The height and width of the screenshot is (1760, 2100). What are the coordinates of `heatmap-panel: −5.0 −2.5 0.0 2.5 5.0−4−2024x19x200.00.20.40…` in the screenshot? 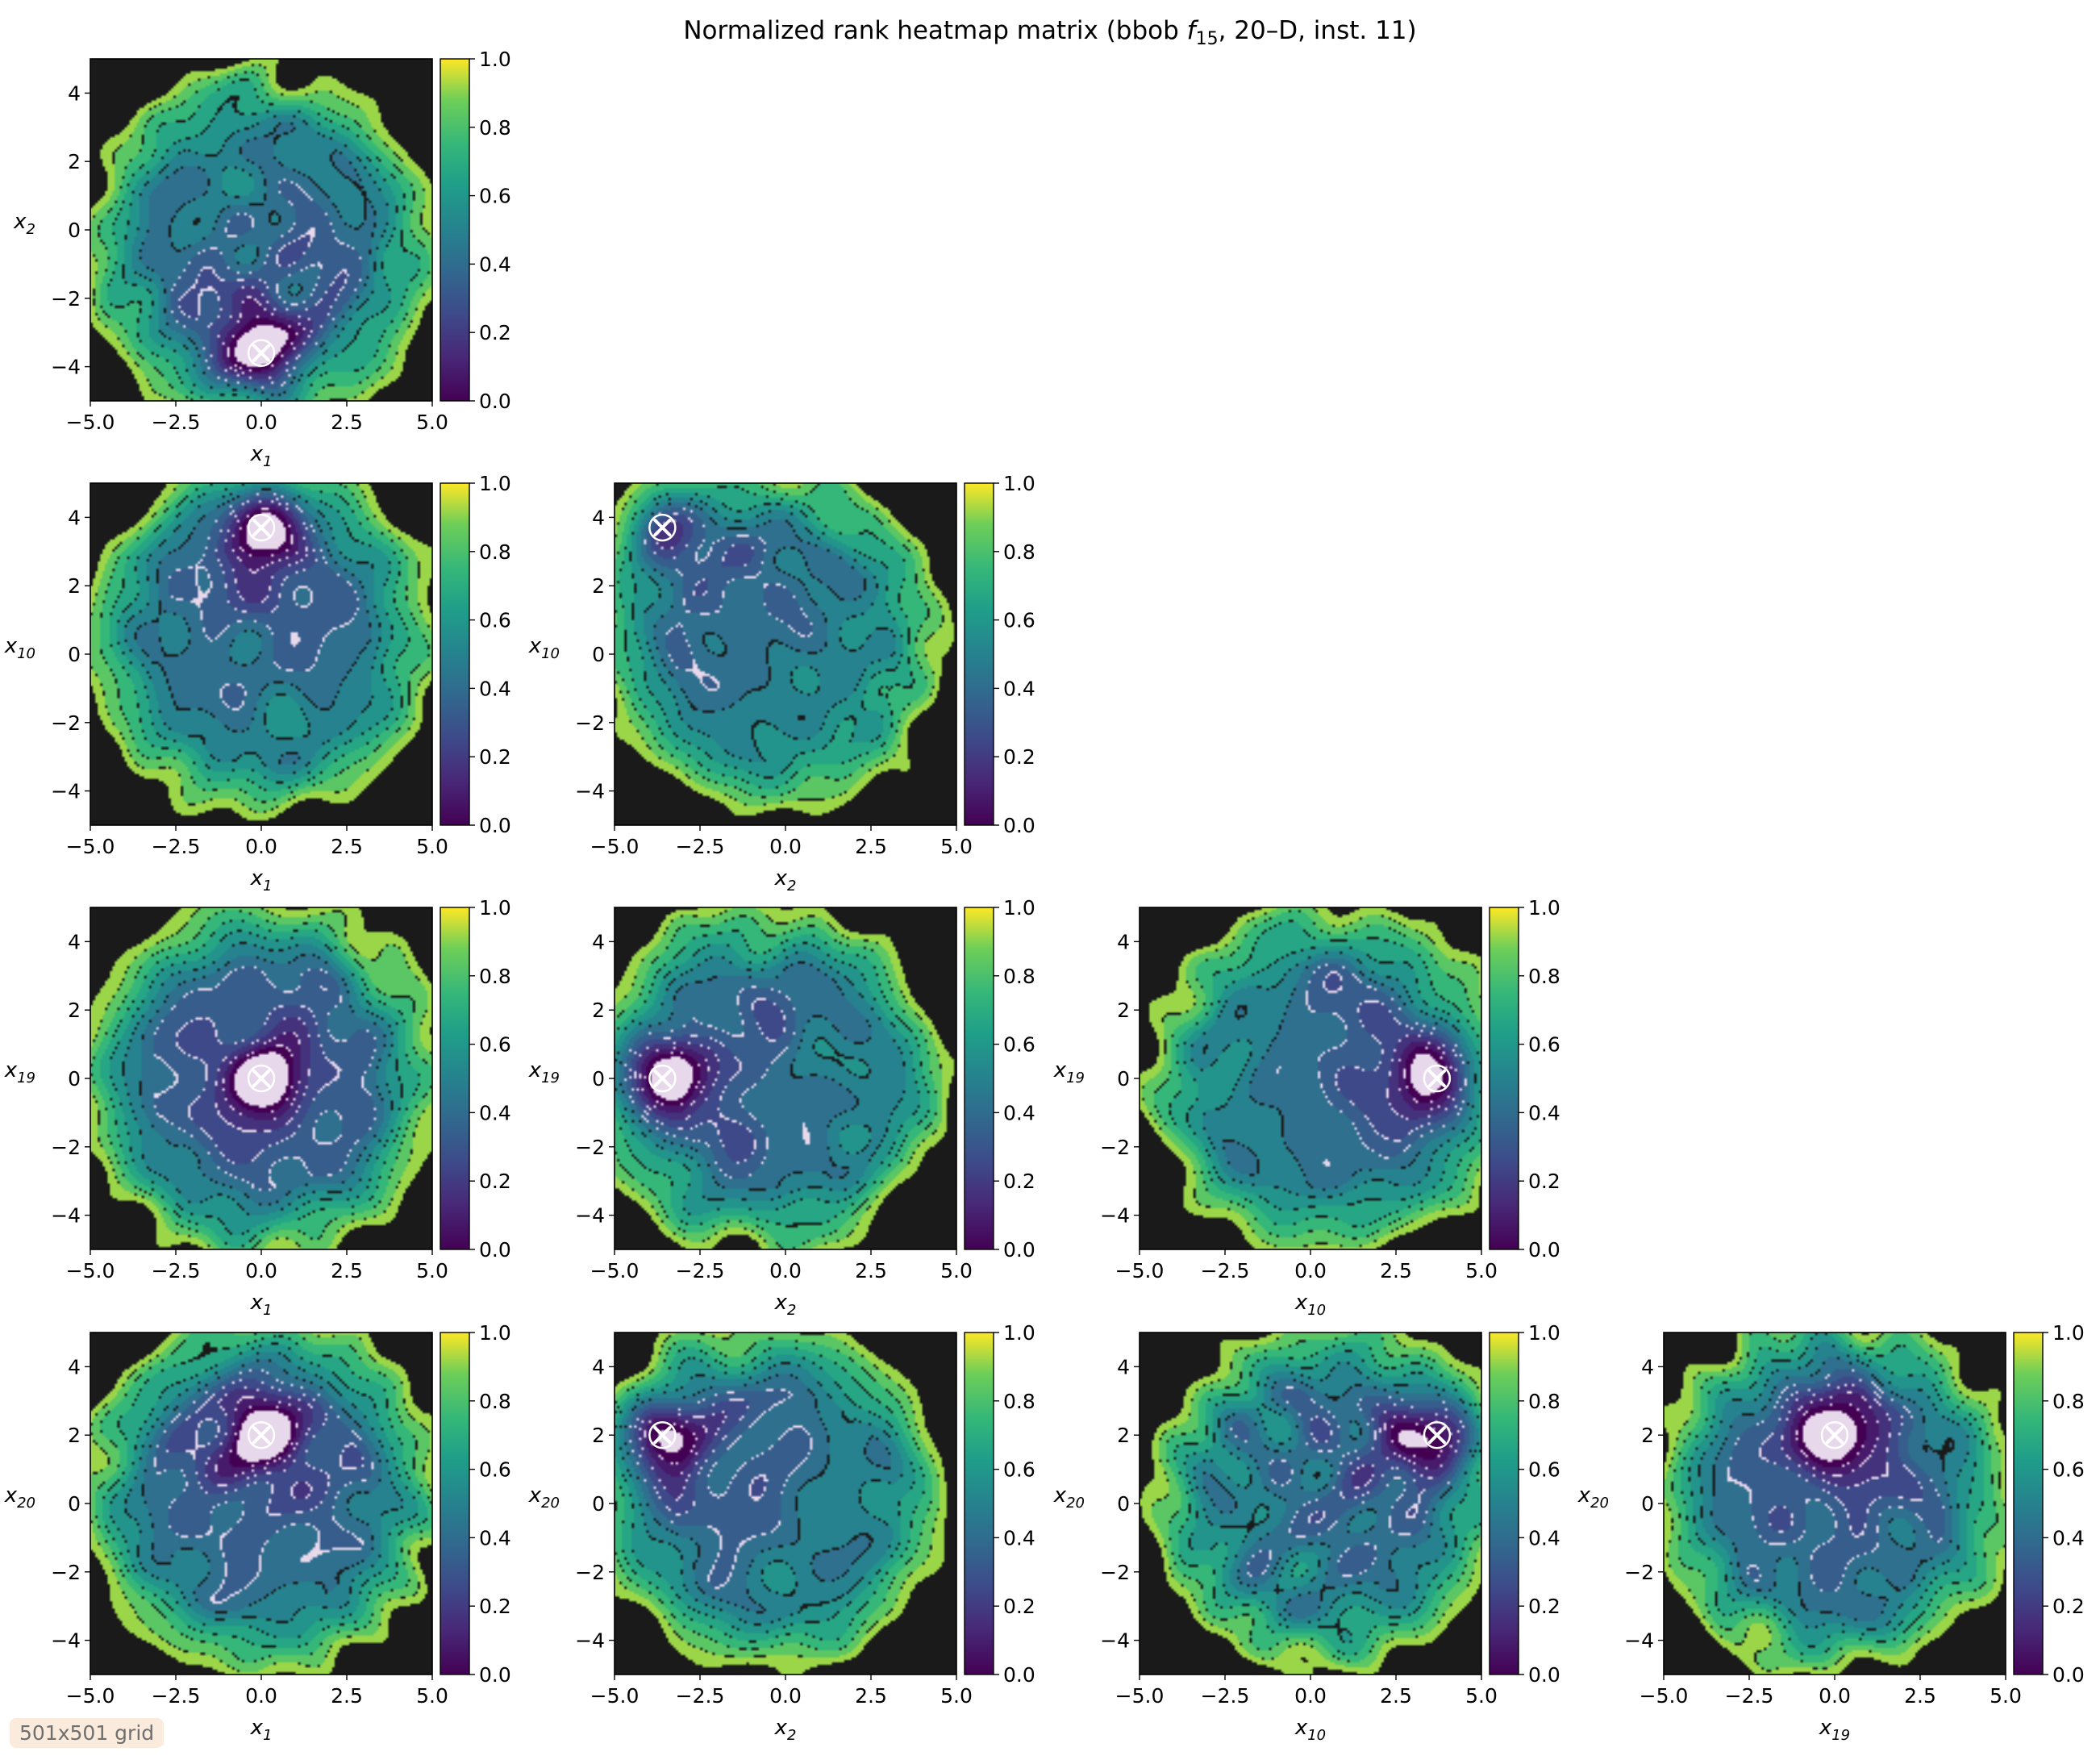 It's located at (1831, 1532).